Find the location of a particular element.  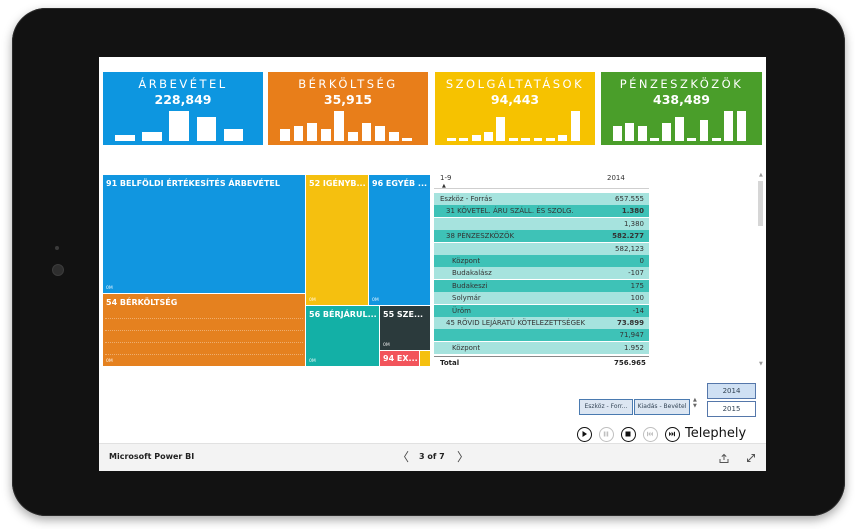

year-slicer-2014: 2014 is located at coordinates (731, 391).